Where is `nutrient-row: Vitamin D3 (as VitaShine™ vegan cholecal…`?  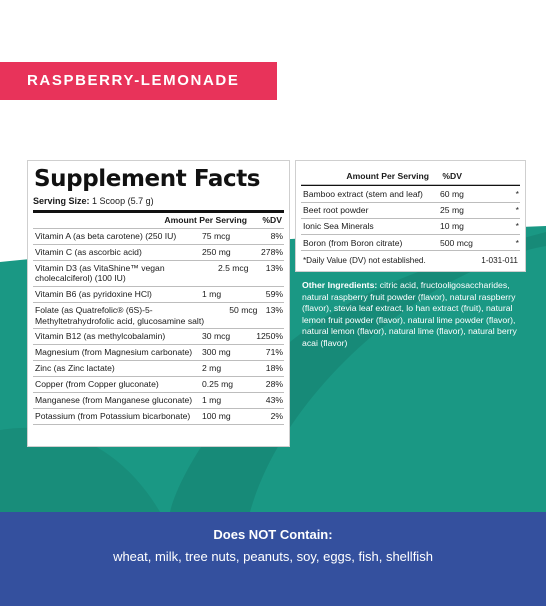 nutrient-row: Vitamin D3 (as VitaShine™ vegan cholecal… is located at coordinates (158, 274).